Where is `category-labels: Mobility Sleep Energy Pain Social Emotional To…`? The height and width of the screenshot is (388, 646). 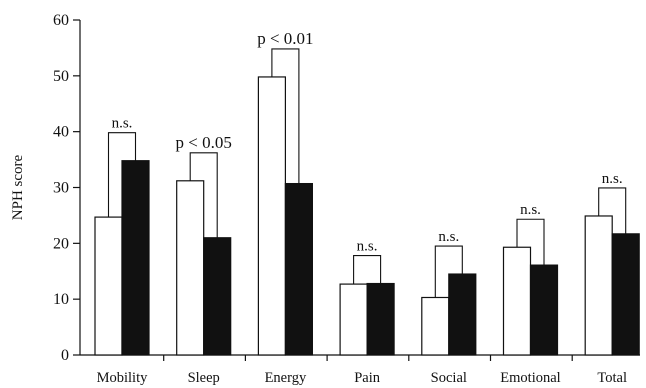 category-labels: Mobility Sleep Energy Pain Social Emotional To… is located at coordinates (362, 370).